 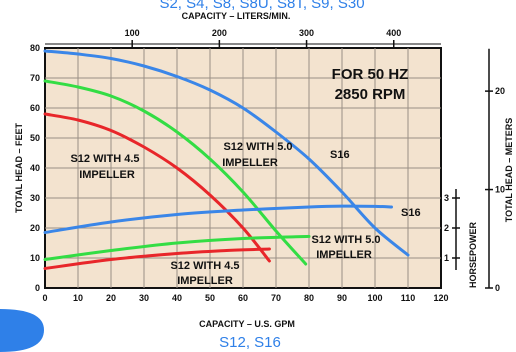 I want to click on bottom-model-list: S12, S16, so click(x=250, y=342).